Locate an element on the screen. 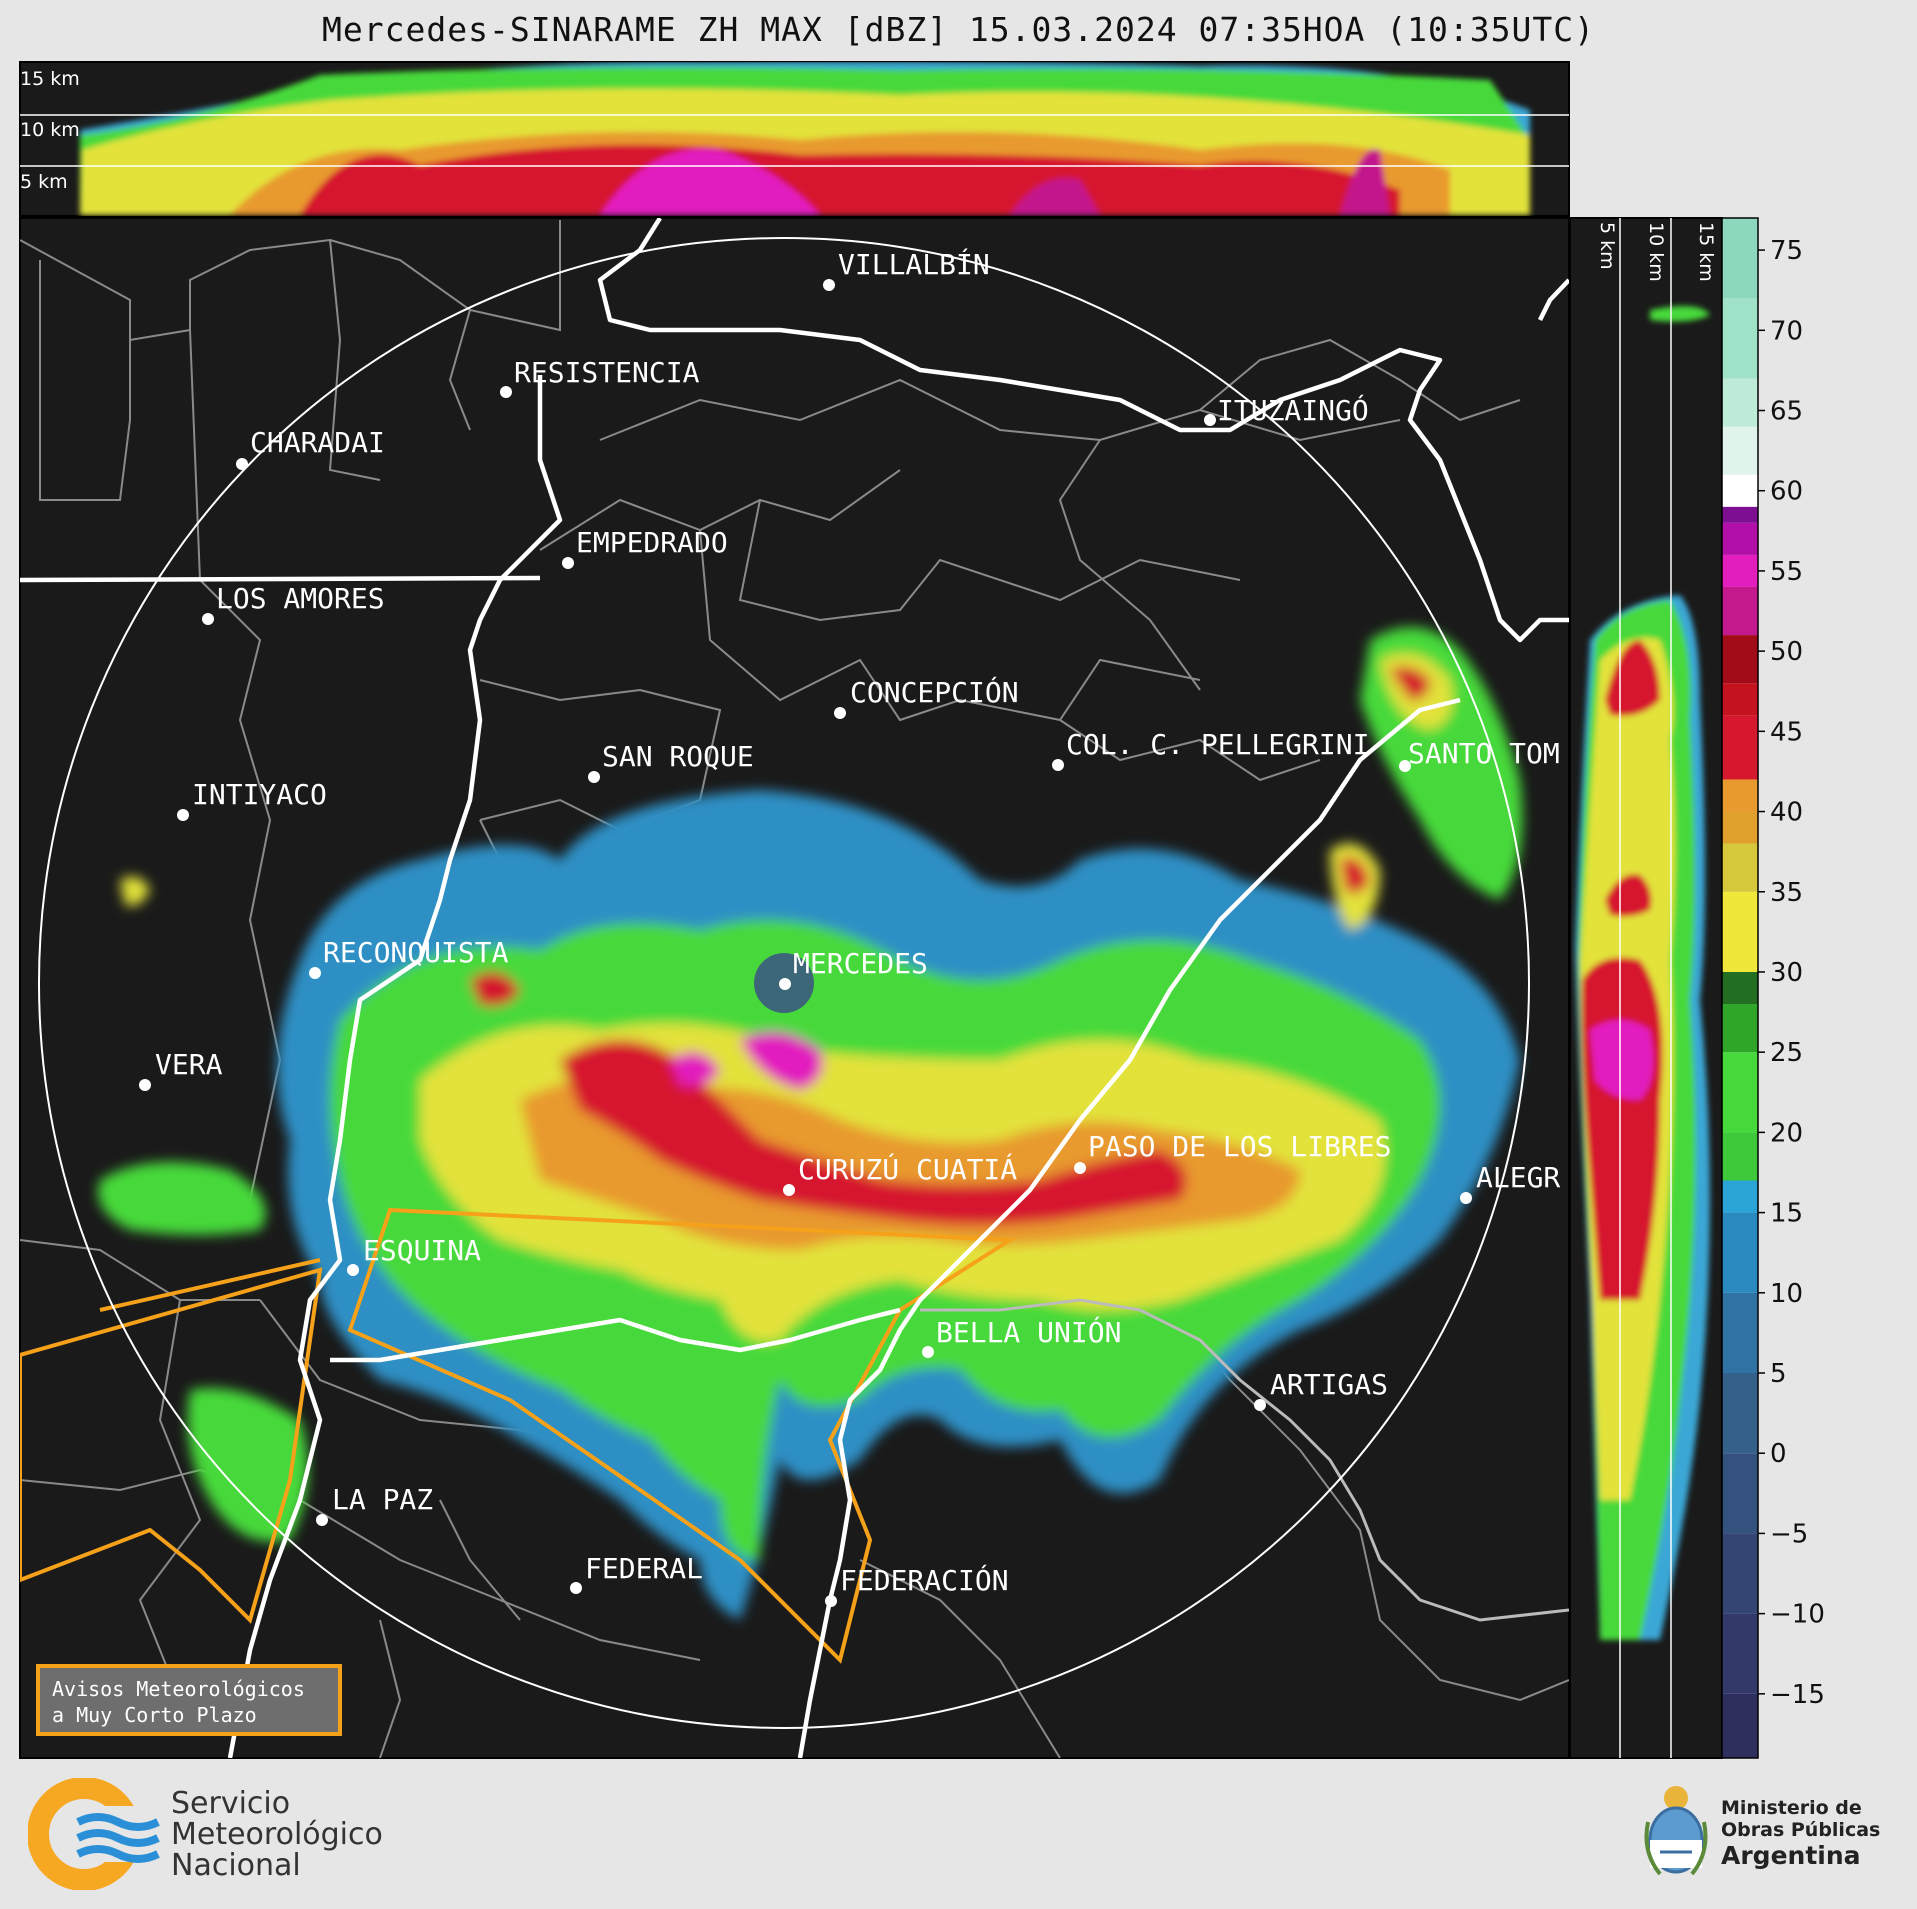 The width and height of the screenshot is (1917, 1909). city-label: COL. C. PELLEGRINI is located at coordinates (1217, 744).